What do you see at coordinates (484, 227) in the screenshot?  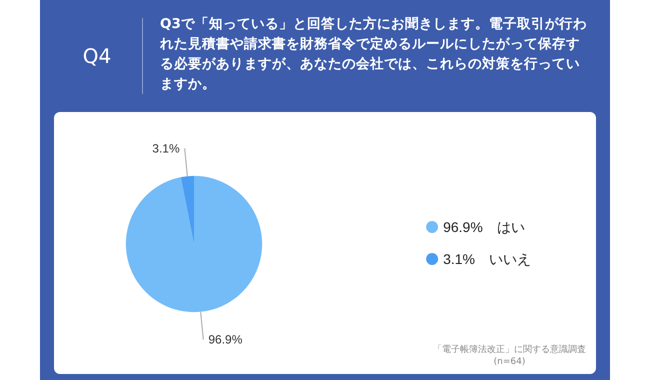 I see `legend-label: 96.9% はい` at bounding box center [484, 227].